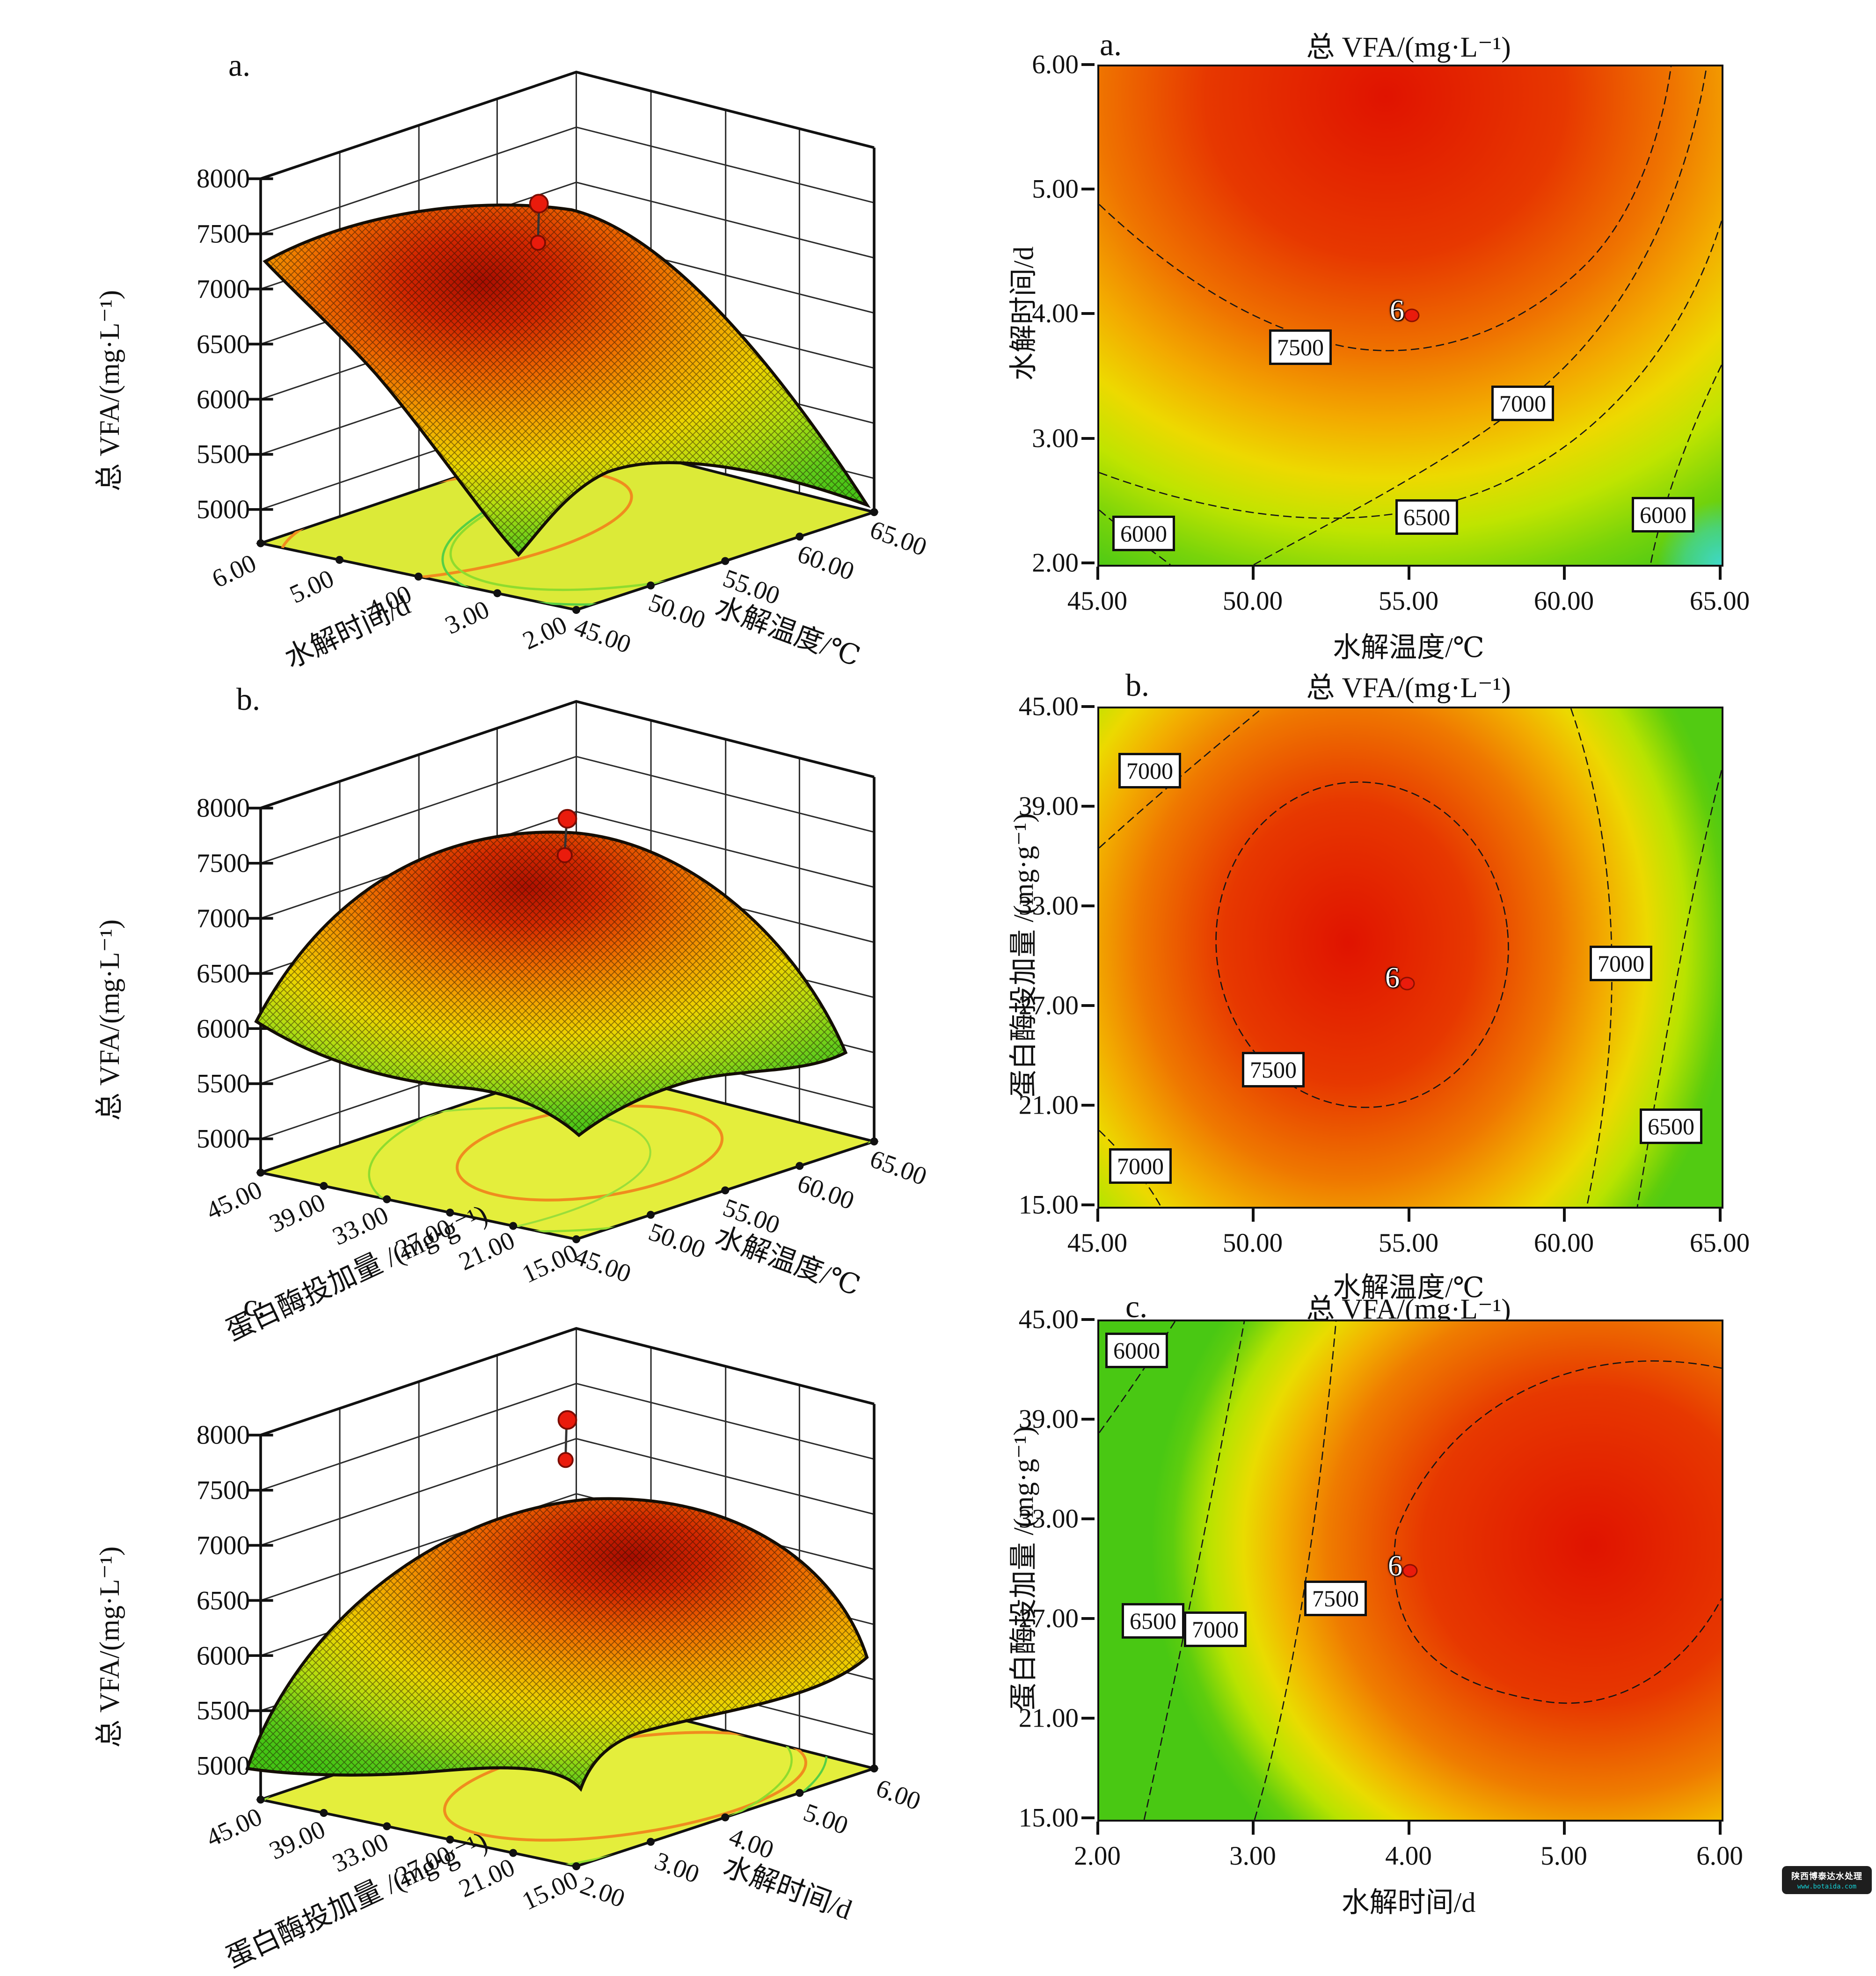 The height and width of the screenshot is (1976, 1876). What do you see at coordinates (1827, 1886) in the screenshot?
I see `watermark-url: www.botaida.com` at bounding box center [1827, 1886].